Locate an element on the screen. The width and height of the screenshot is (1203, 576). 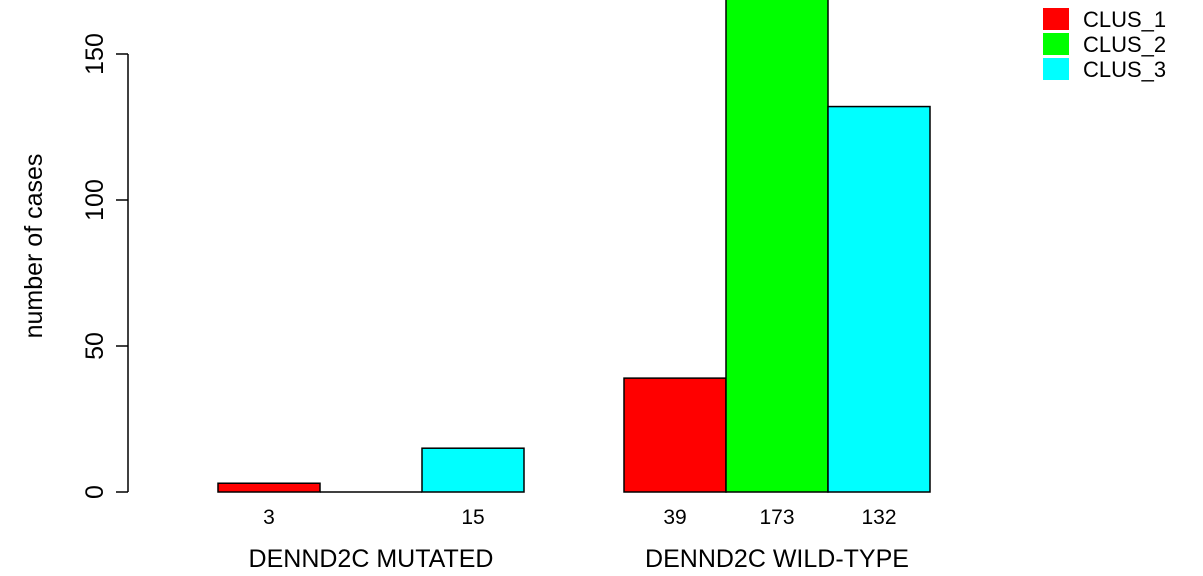
legend-label: CLUS_1 is located at coordinates (1124, 19).